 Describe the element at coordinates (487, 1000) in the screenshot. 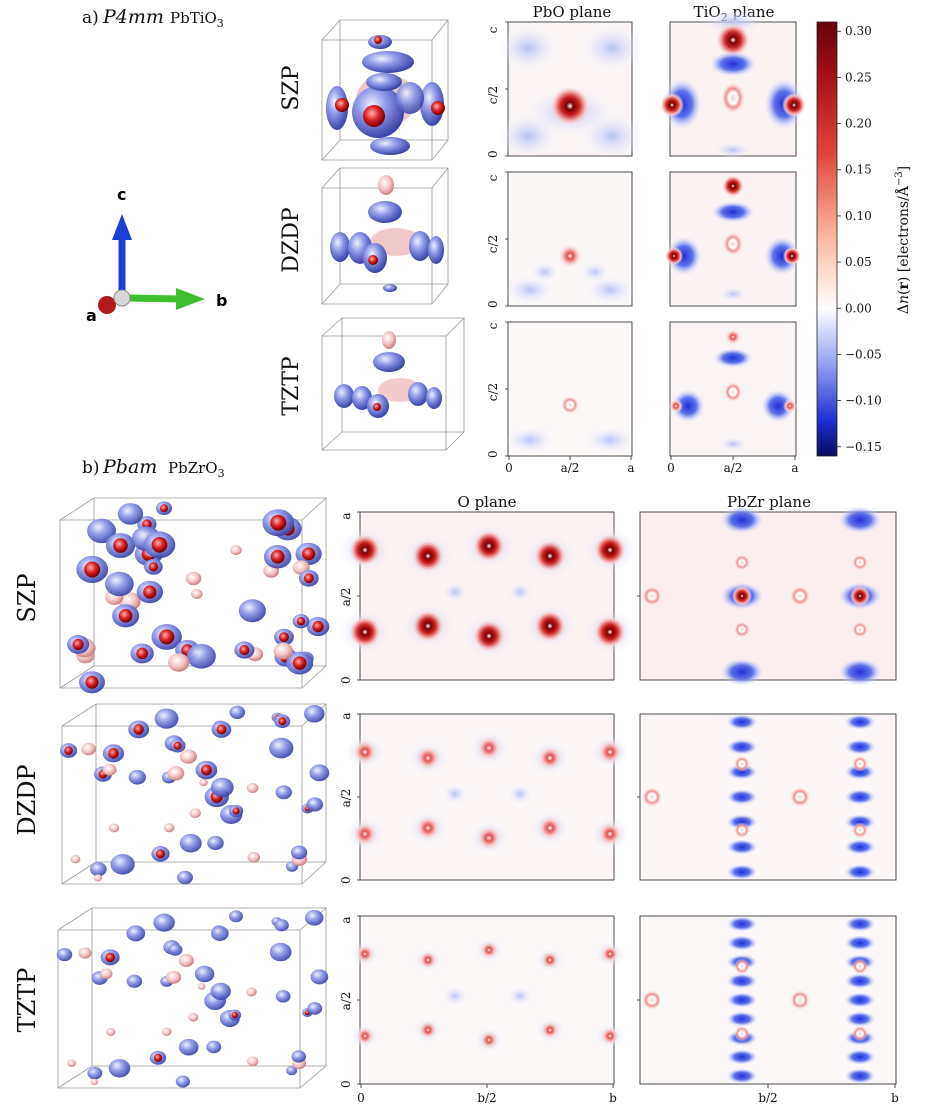

I see `map-b-tztp-o` at that location.